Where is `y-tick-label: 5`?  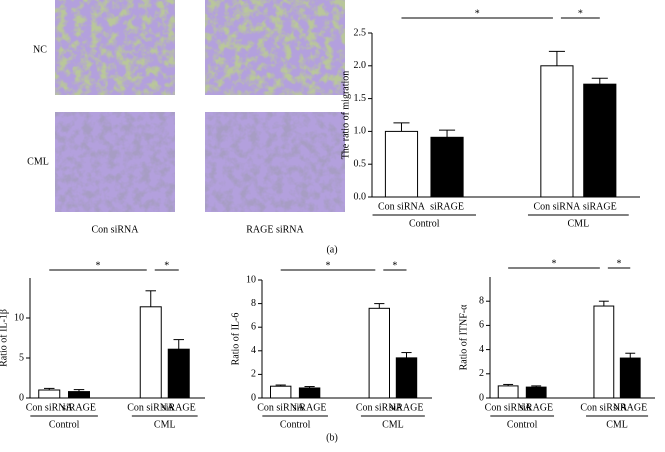
y-tick-label: 5 is located at coordinates (21, 357).